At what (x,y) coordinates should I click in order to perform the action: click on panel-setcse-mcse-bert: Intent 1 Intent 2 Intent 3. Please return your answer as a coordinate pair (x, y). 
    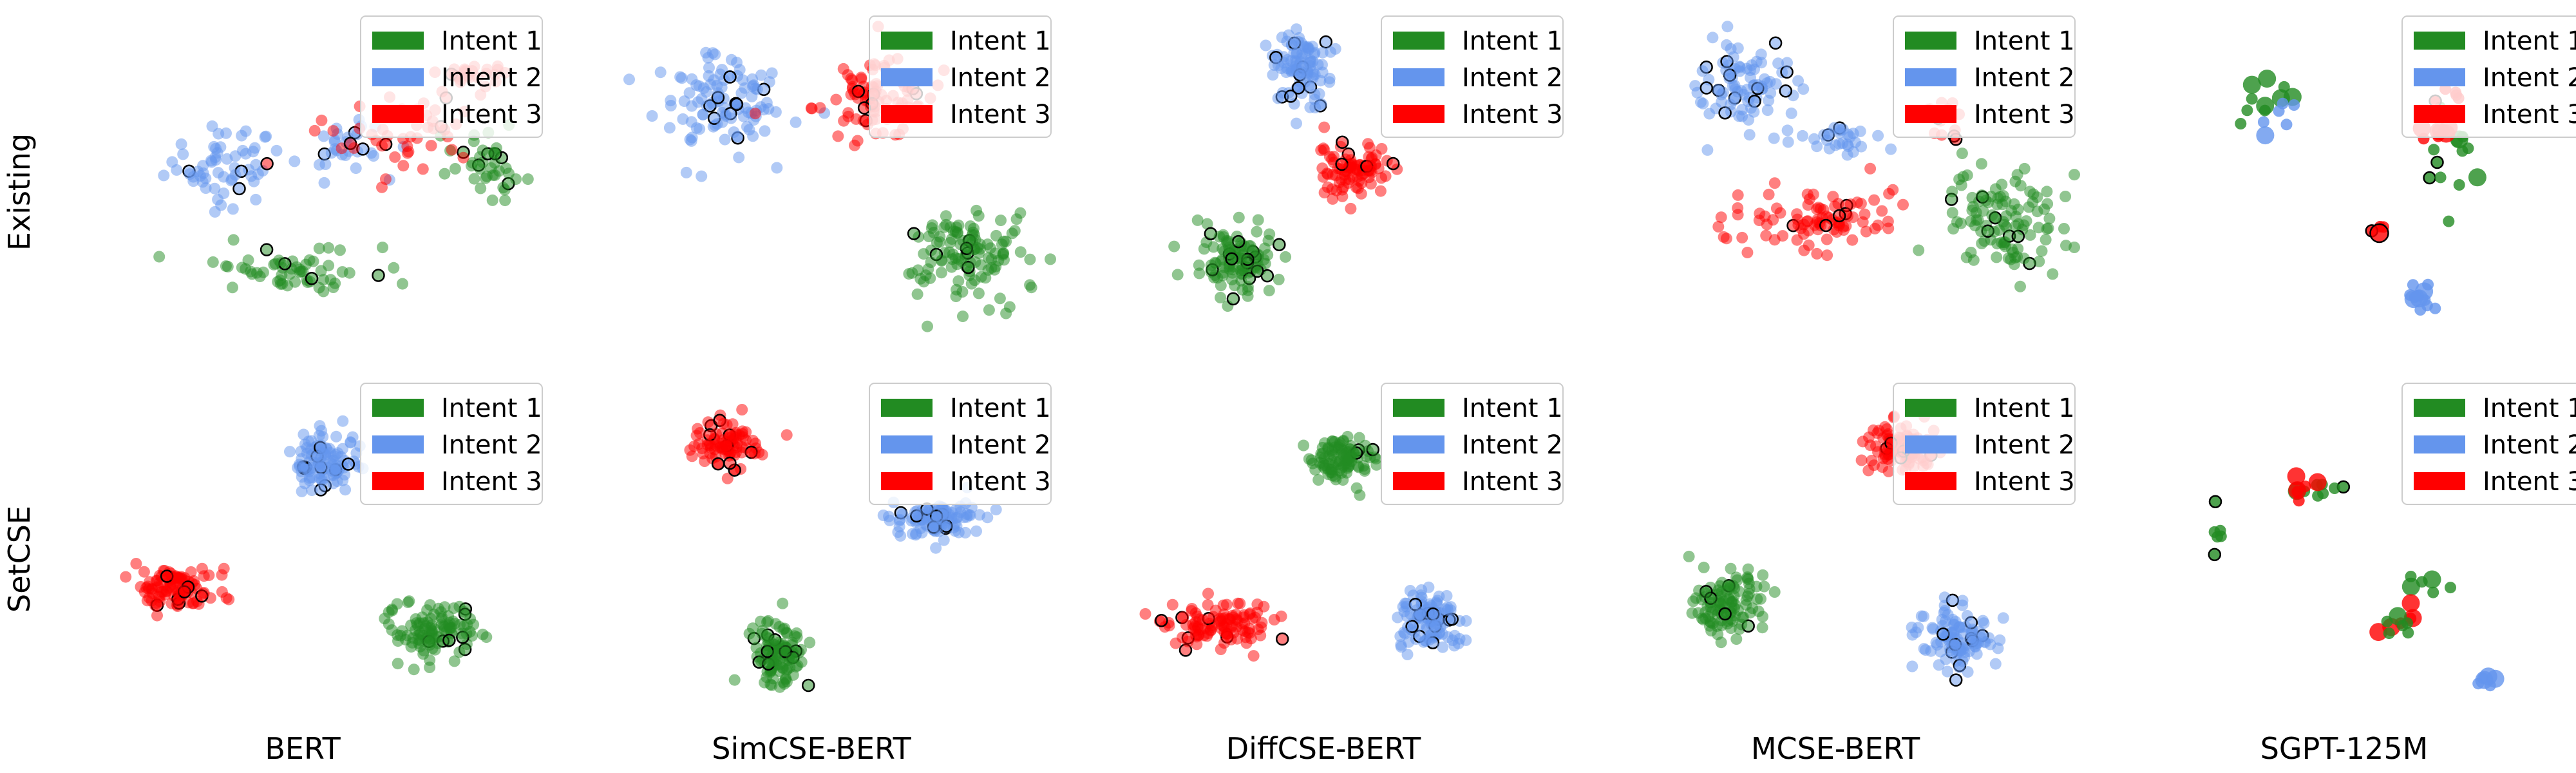
    Looking at the image, I should click on (1880, 535).